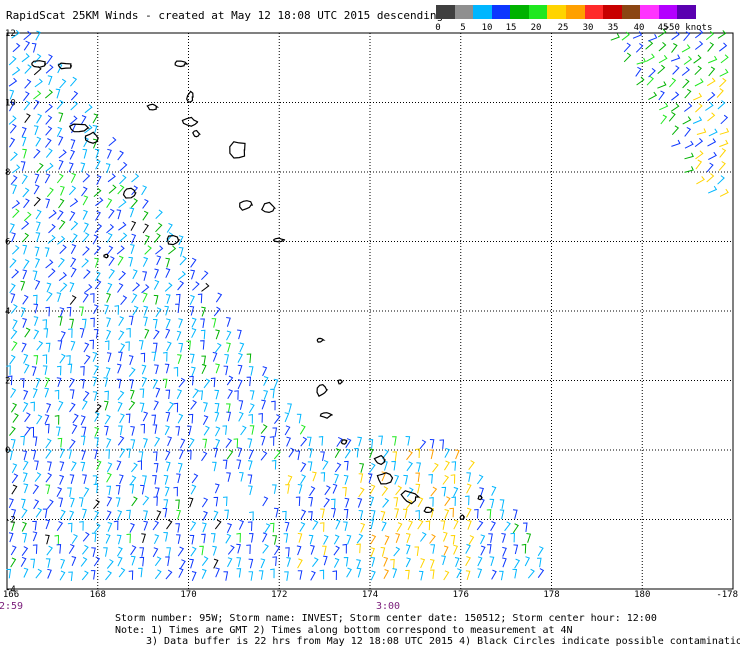 This screenshot has height=650, width=740. I want to click on colorbar-tick-label: >50 knots, so click(688, 28).